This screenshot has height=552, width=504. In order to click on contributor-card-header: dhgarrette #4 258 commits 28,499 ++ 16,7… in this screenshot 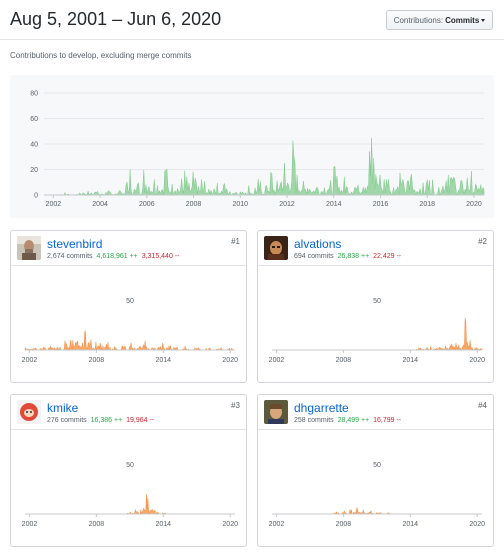, I will do `click(375, 412)`.